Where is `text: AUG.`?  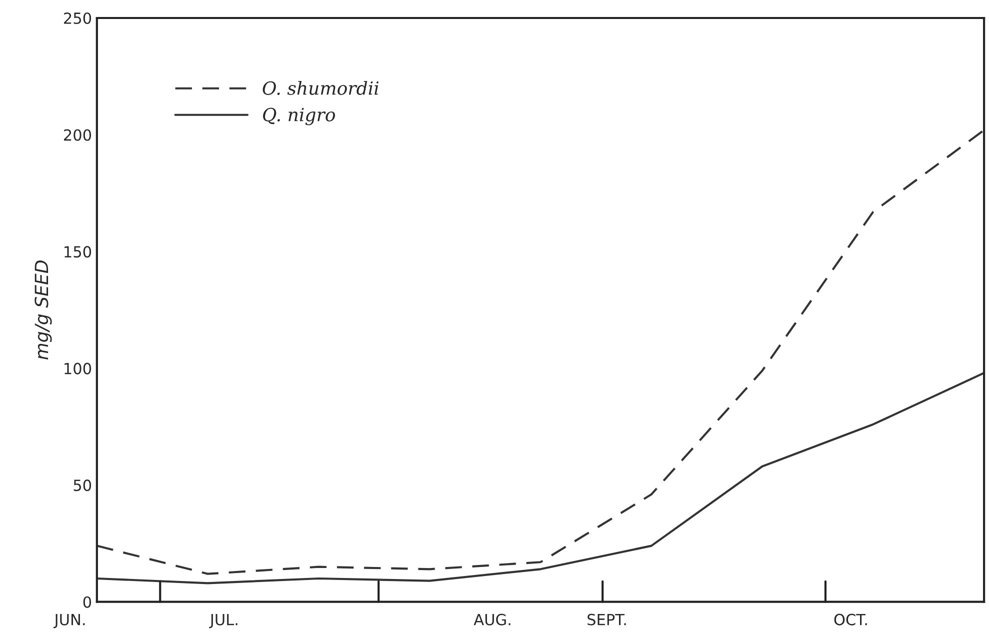 text: AUG. is located at coordinates (492, 620).